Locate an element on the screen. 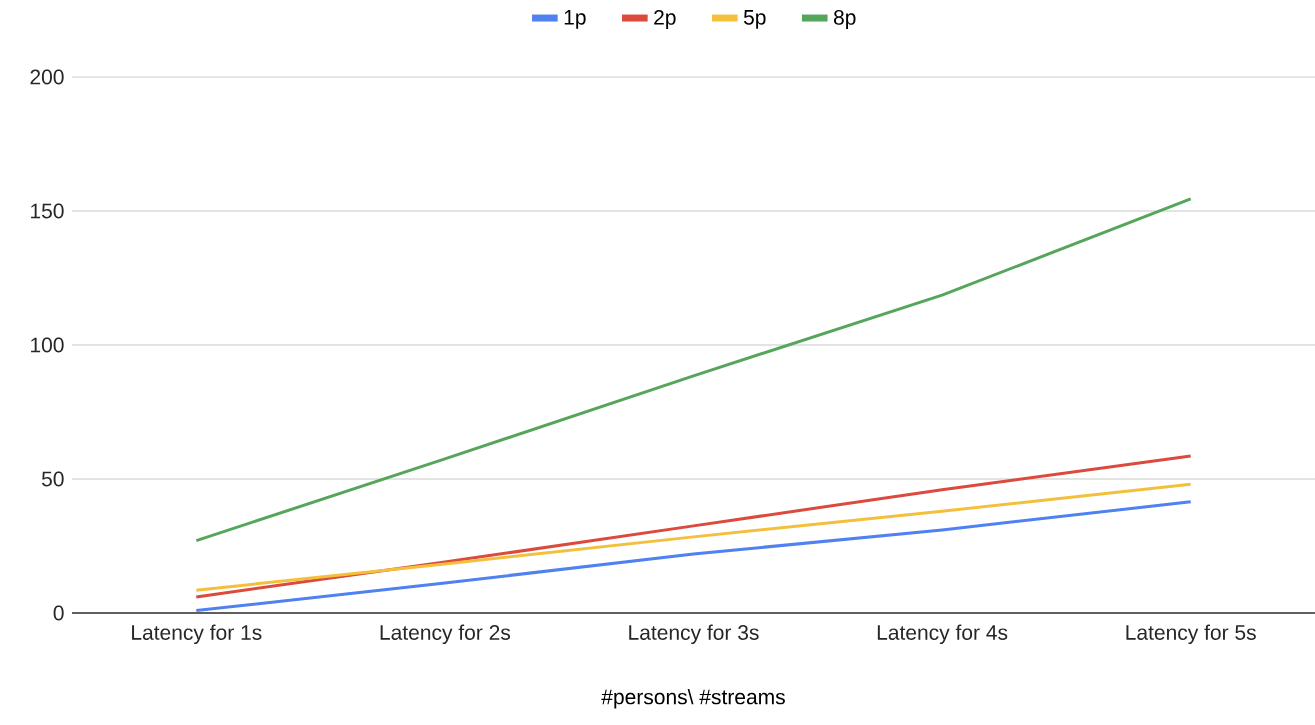  legend-label: 1p is located at coordinates (575, 19).